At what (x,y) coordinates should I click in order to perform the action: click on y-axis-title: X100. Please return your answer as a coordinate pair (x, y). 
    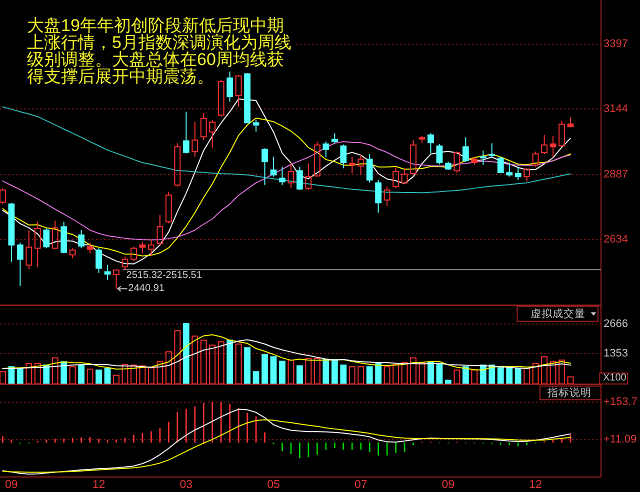
    Looking at the image, I should click on (615, 378).